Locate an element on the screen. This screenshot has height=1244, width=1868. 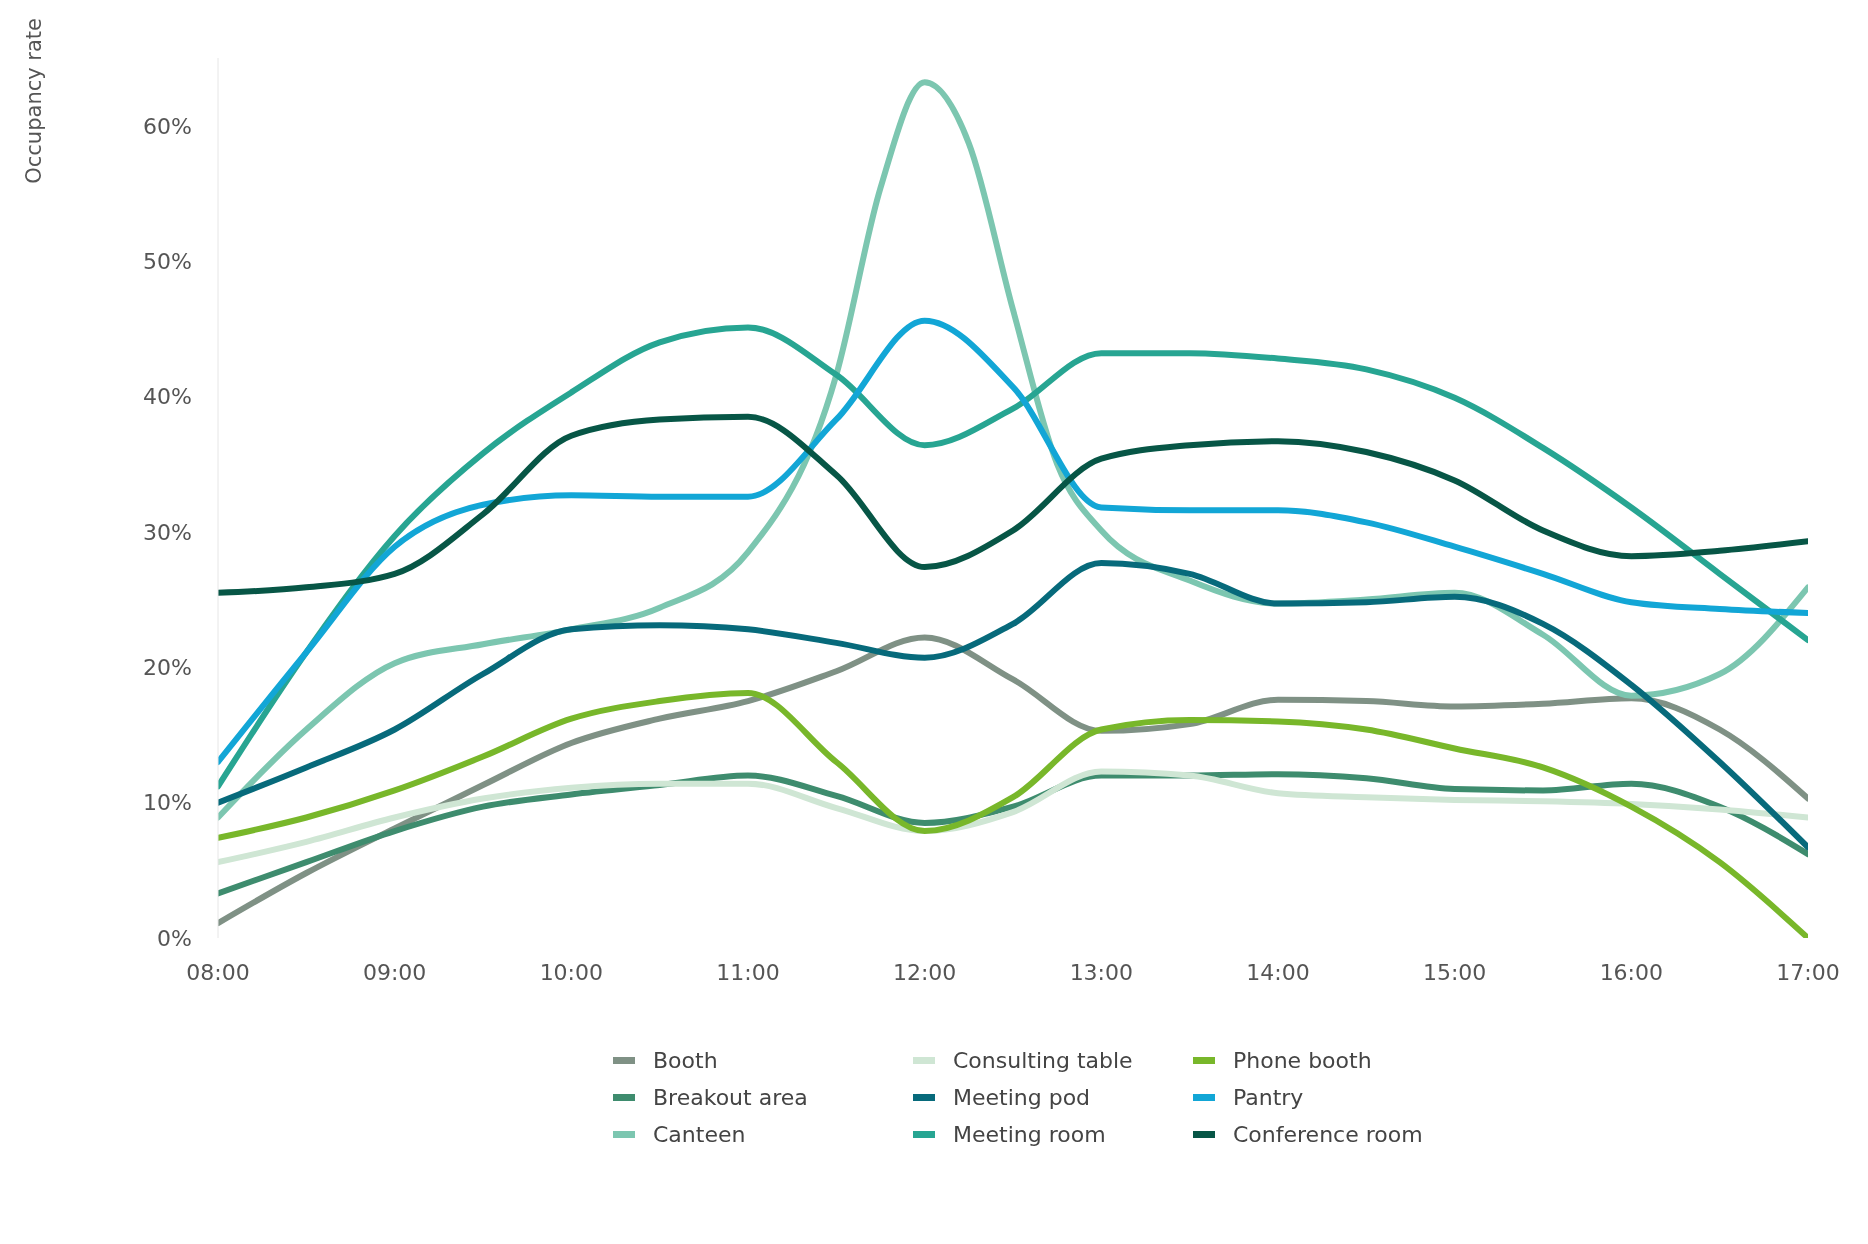
legend-label: Meeting pod is located at coordinates (1022, 1097).